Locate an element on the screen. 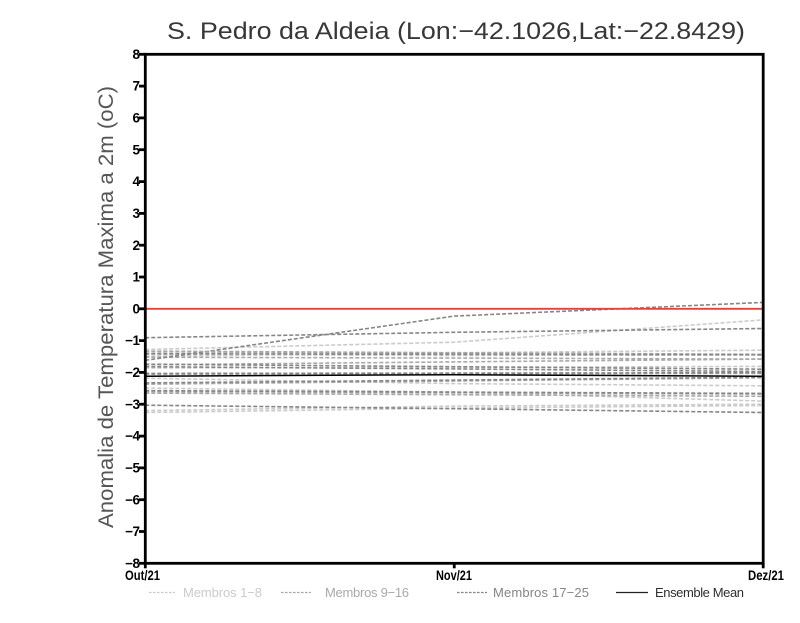  svg-text: Membros 9−16 is located at coordinates (367, 592).